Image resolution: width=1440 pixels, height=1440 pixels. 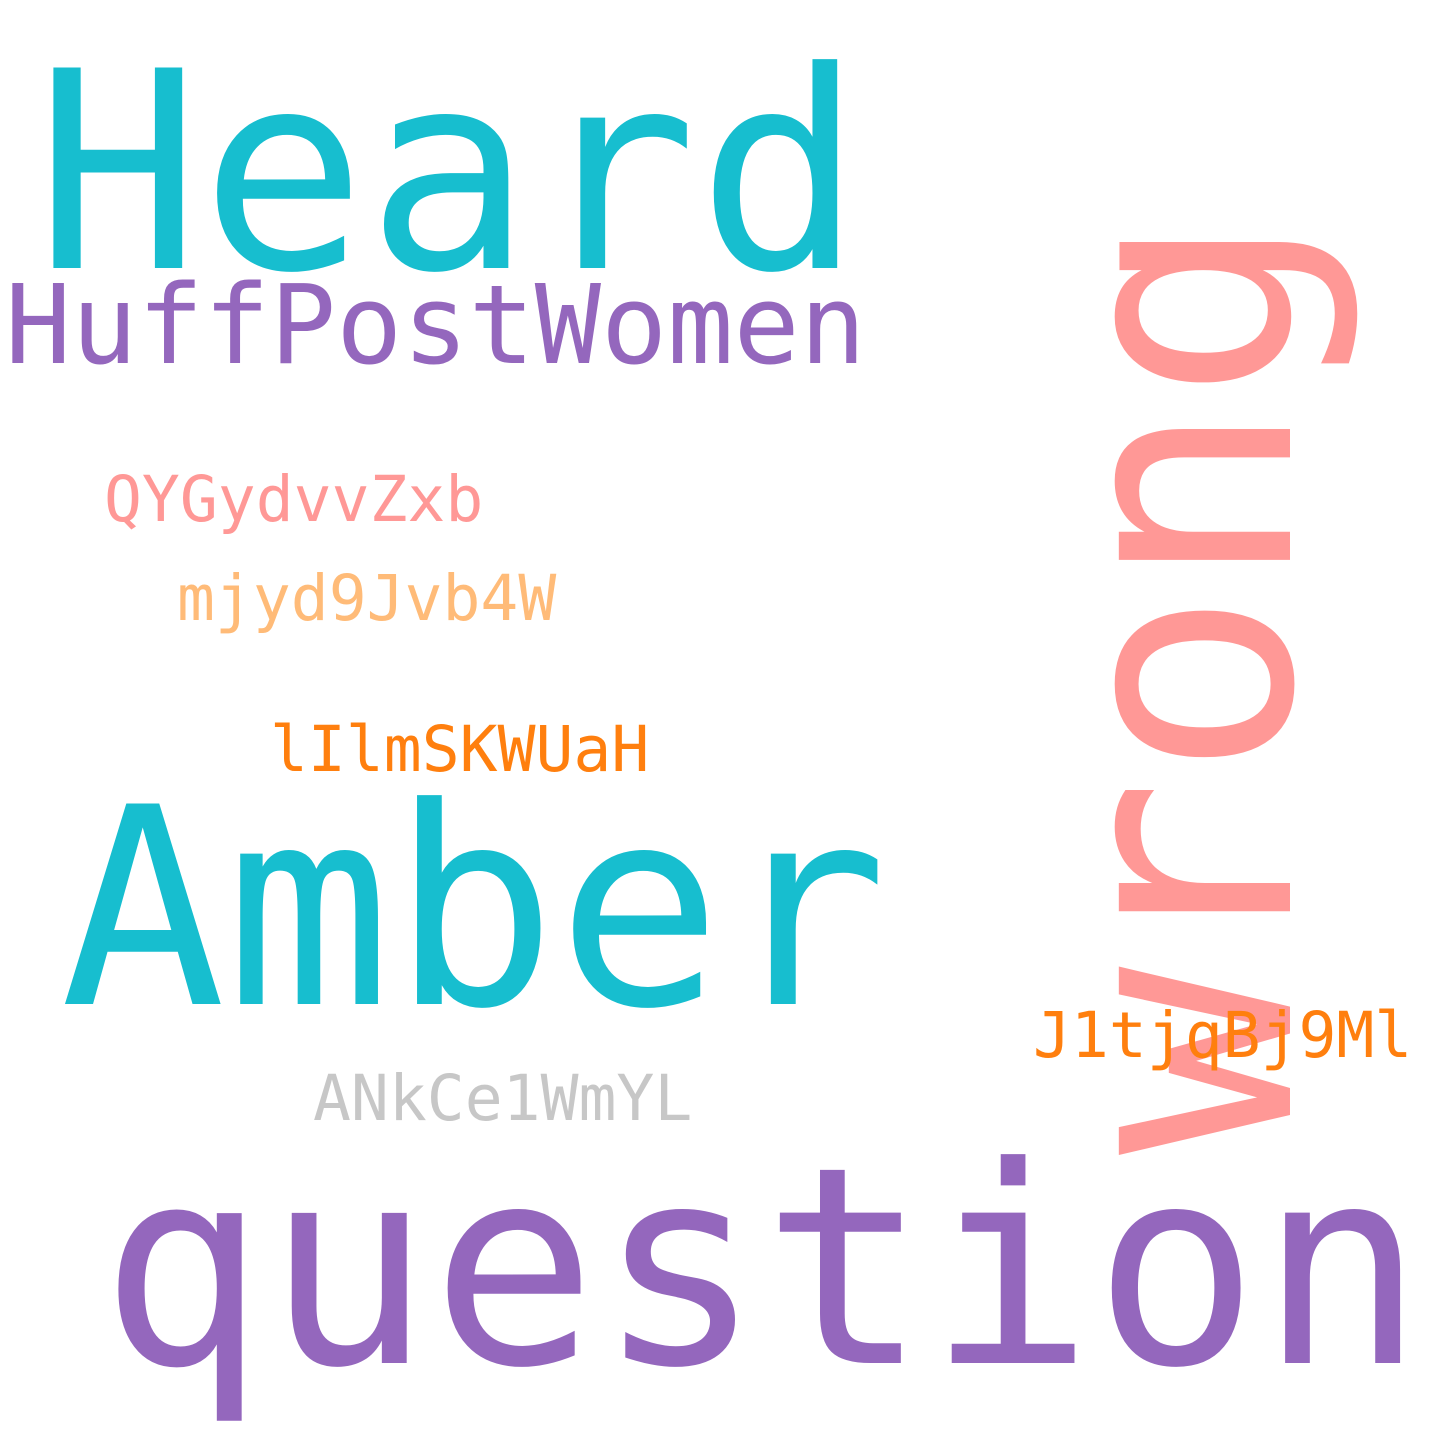 I want to click on word-ankce1wmyl: ANkCe1WmYL, so click(x=503, y=1098).